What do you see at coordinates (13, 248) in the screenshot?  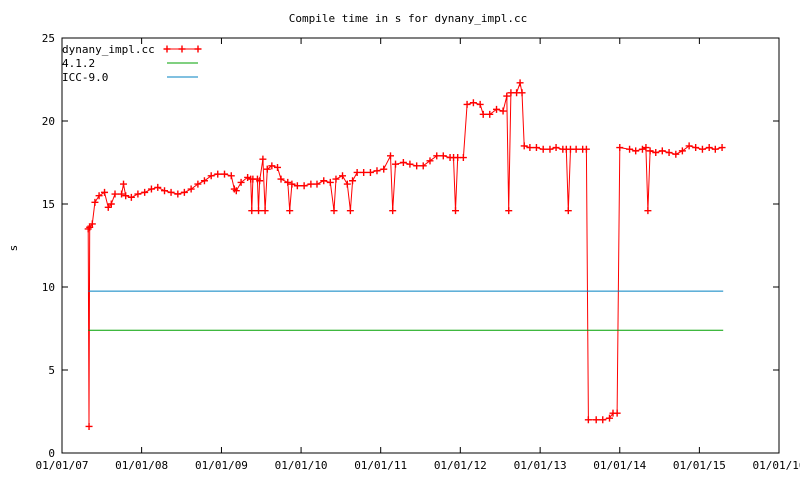 I see `y-axis-label: s` at bounding box center [13, 248].